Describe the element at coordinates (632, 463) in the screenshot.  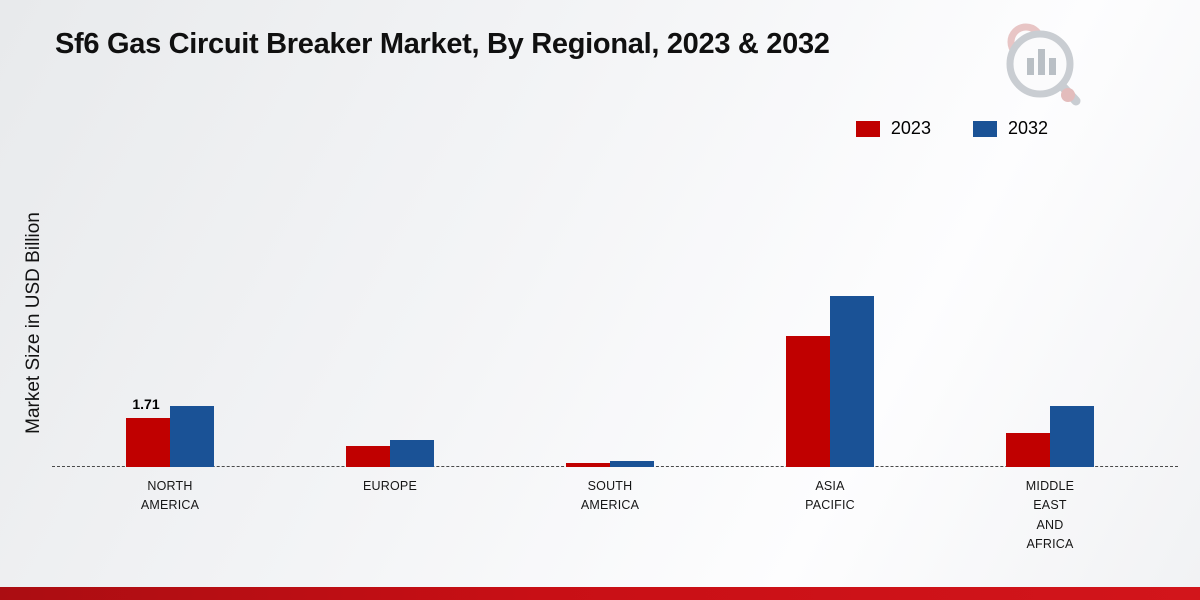
I see `bar-2032-south-america` at that location.